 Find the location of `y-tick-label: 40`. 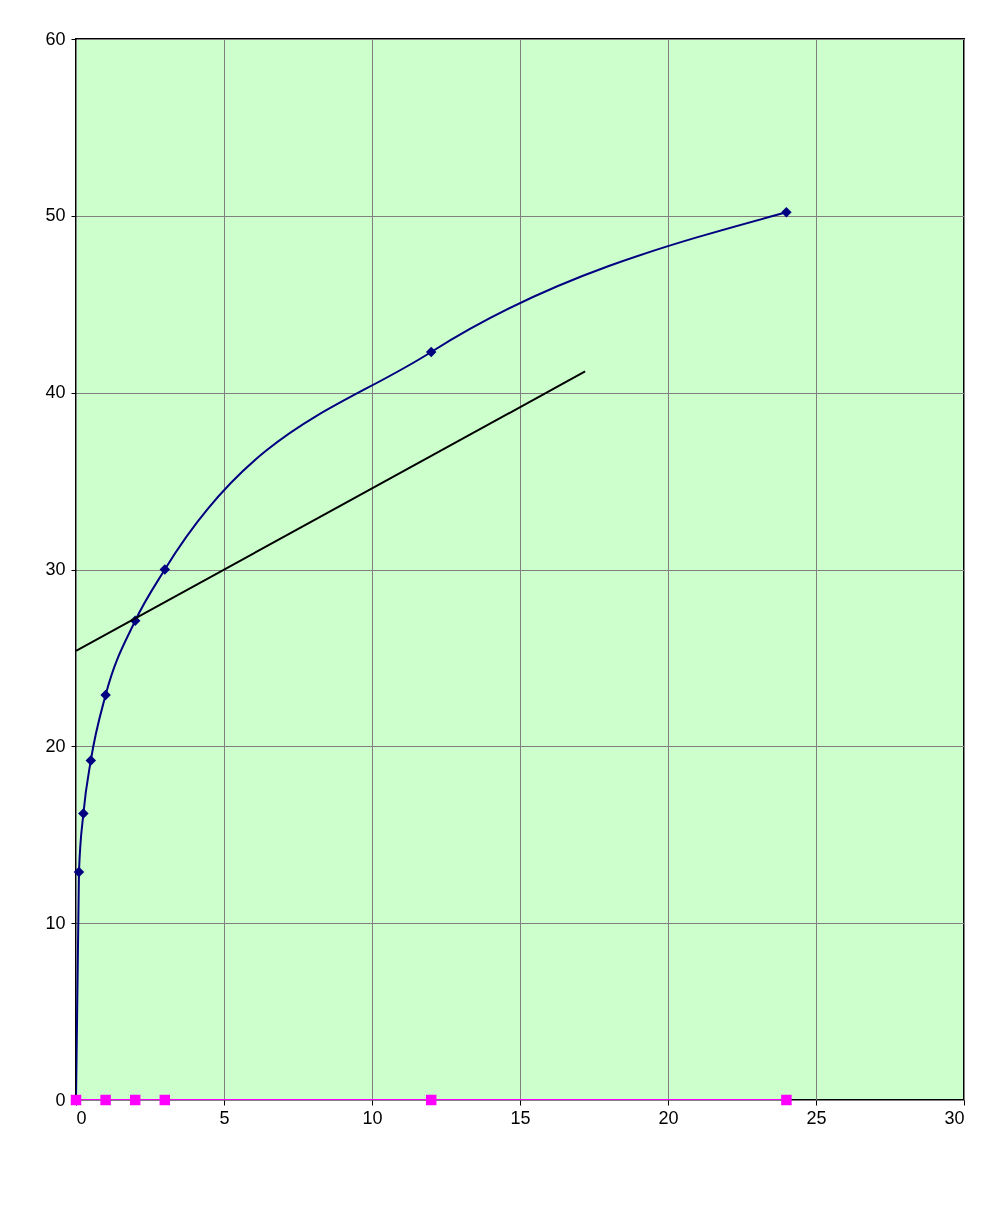

y-tick-label: 40 is located at coordinates (55, 392).